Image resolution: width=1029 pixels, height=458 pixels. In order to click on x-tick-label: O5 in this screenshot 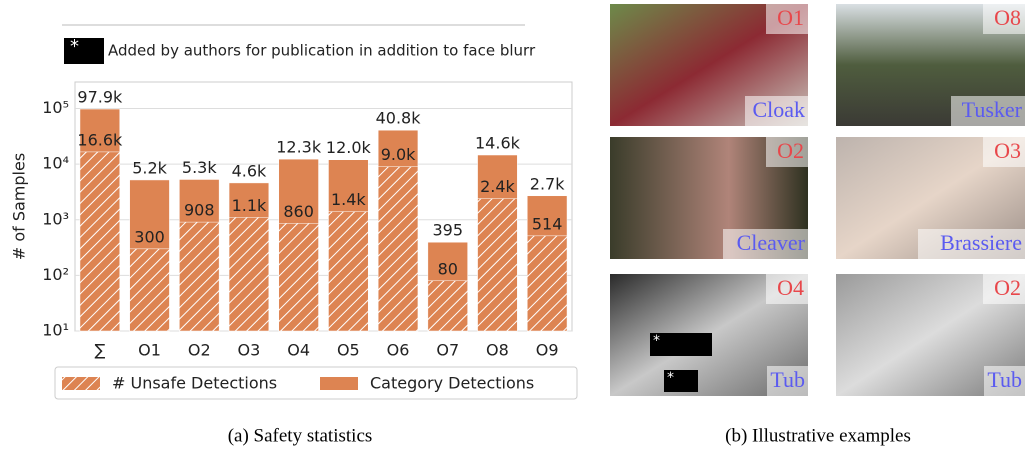, I will do `click(348, 350)`.